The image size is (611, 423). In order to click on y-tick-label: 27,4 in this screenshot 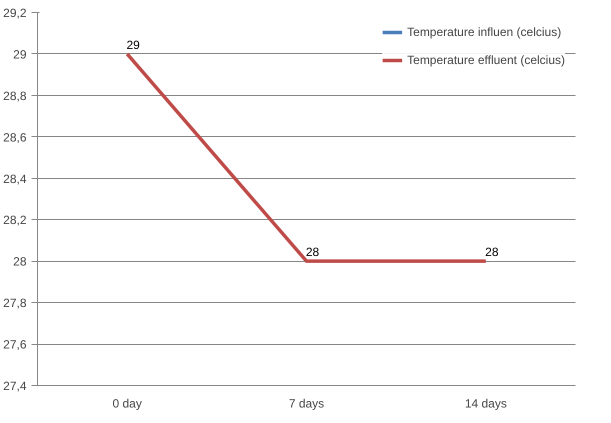, I will do `click(15, 386)`.